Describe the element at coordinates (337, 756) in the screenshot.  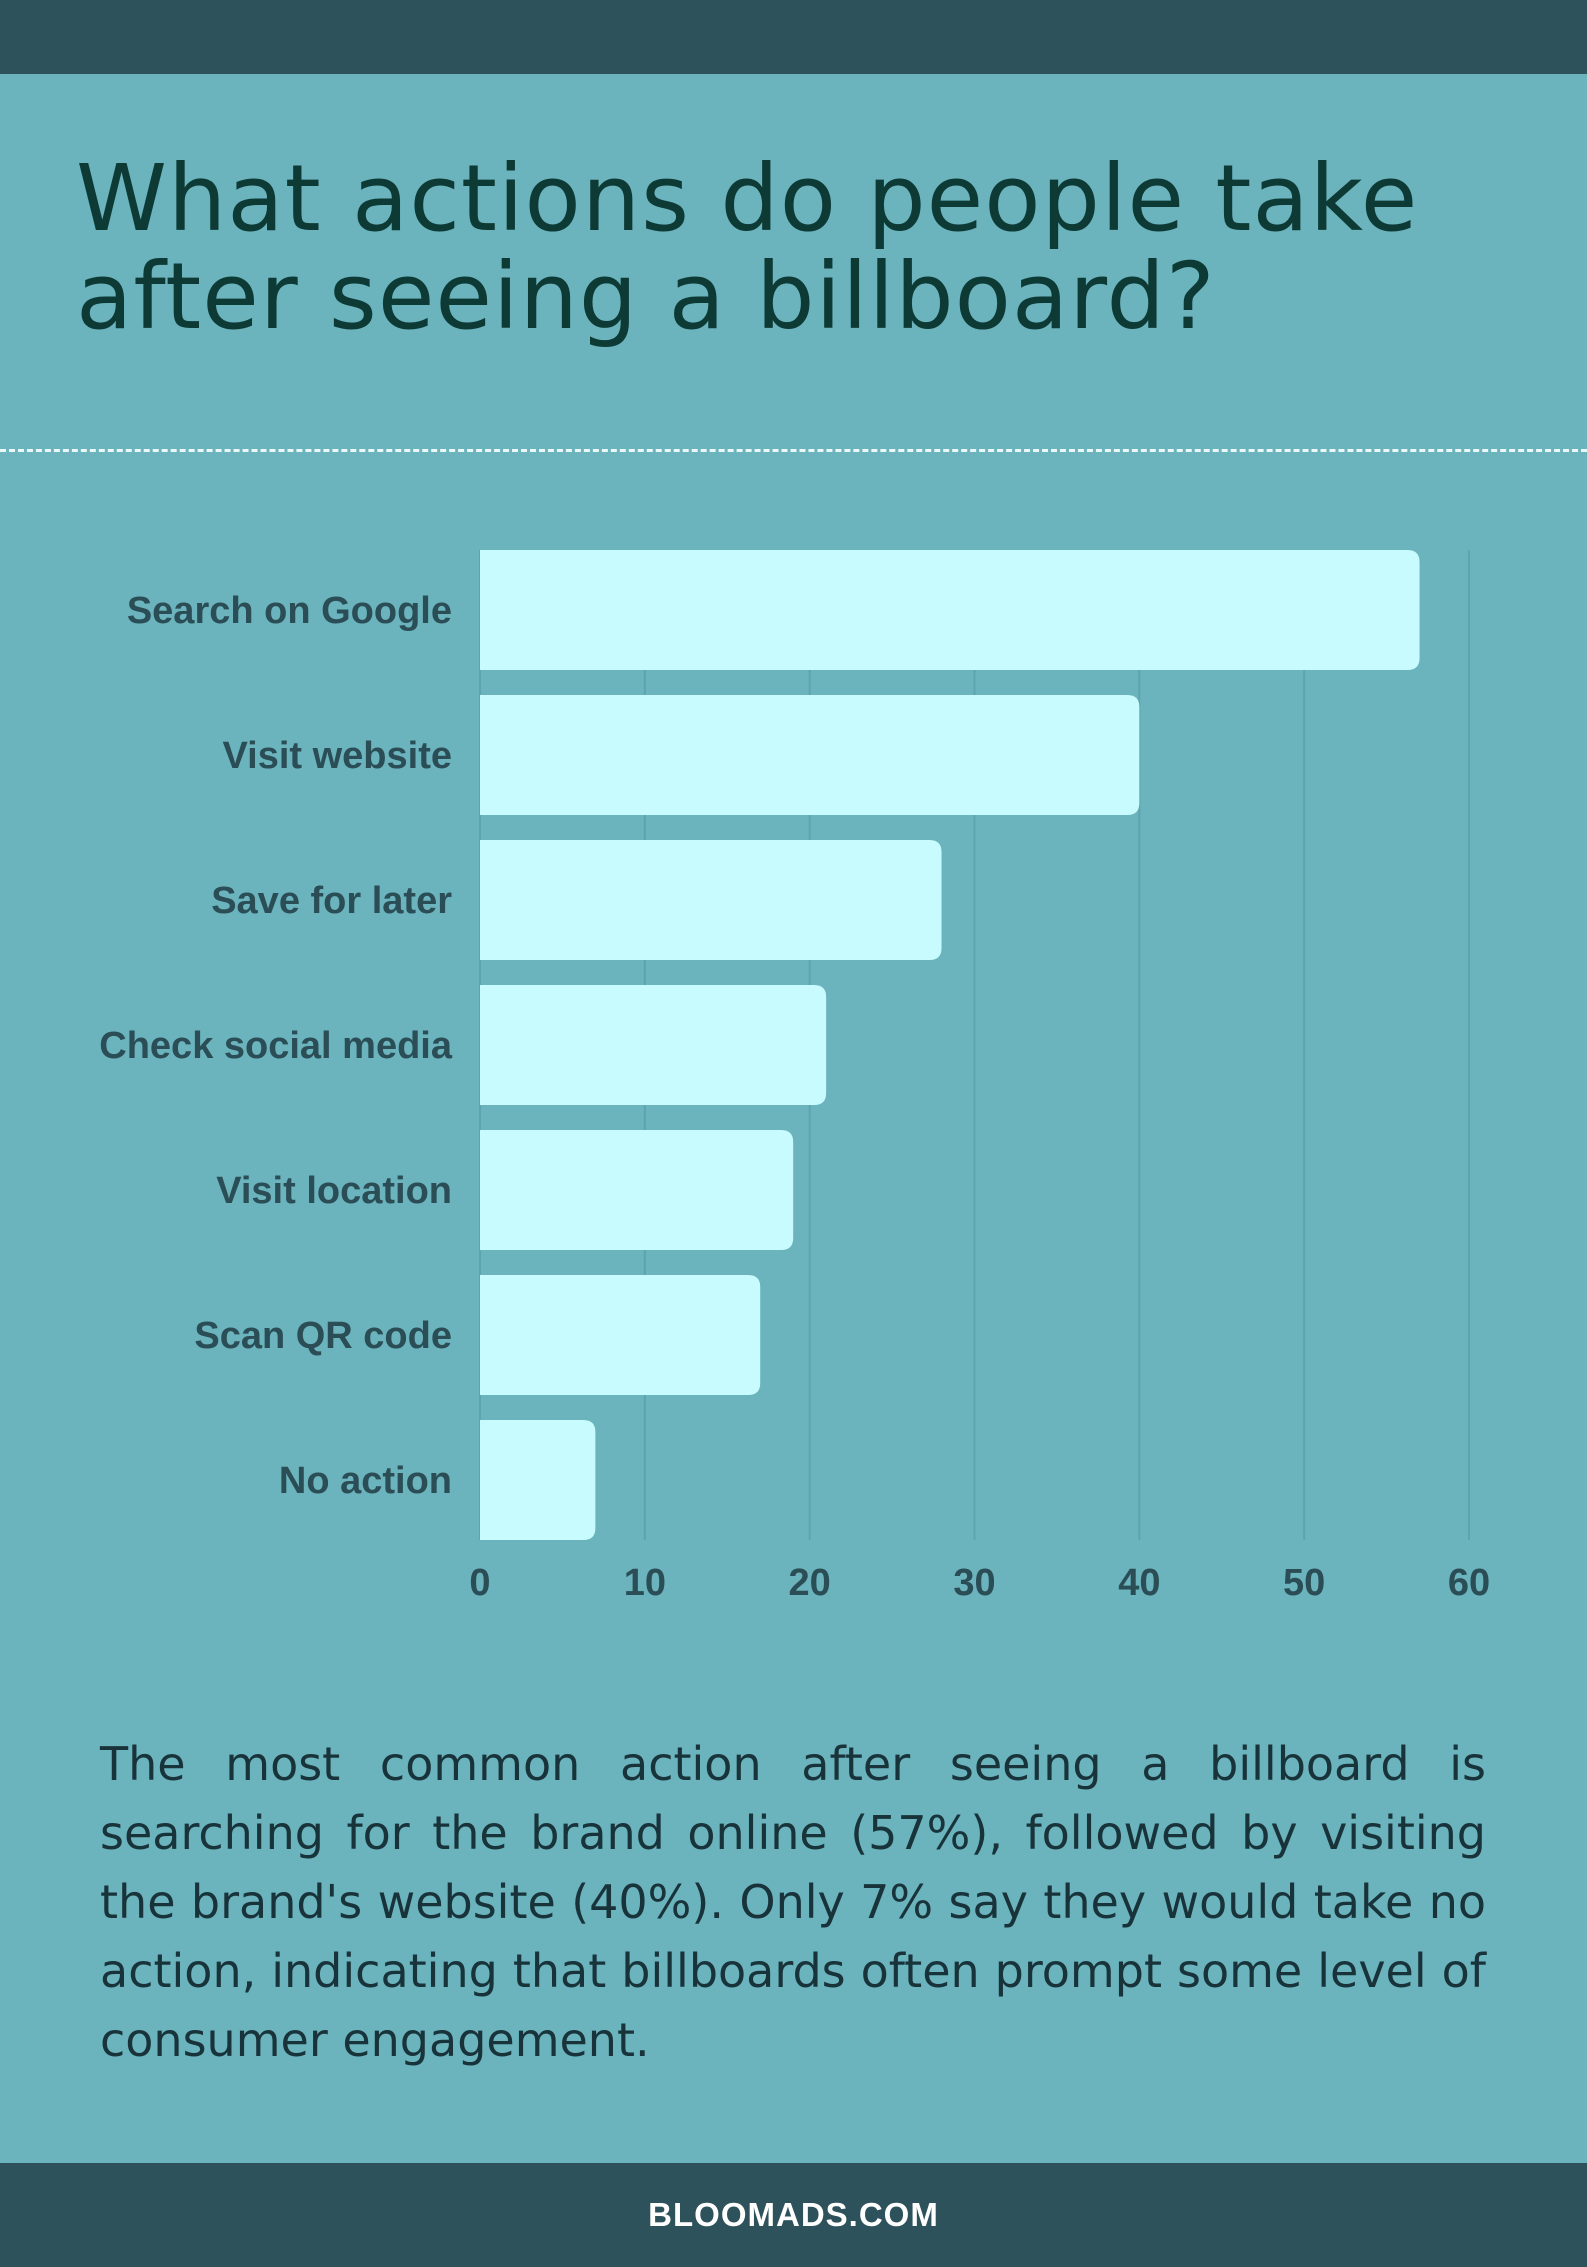
I see `category-label-visit-website: Visit website` at that location.